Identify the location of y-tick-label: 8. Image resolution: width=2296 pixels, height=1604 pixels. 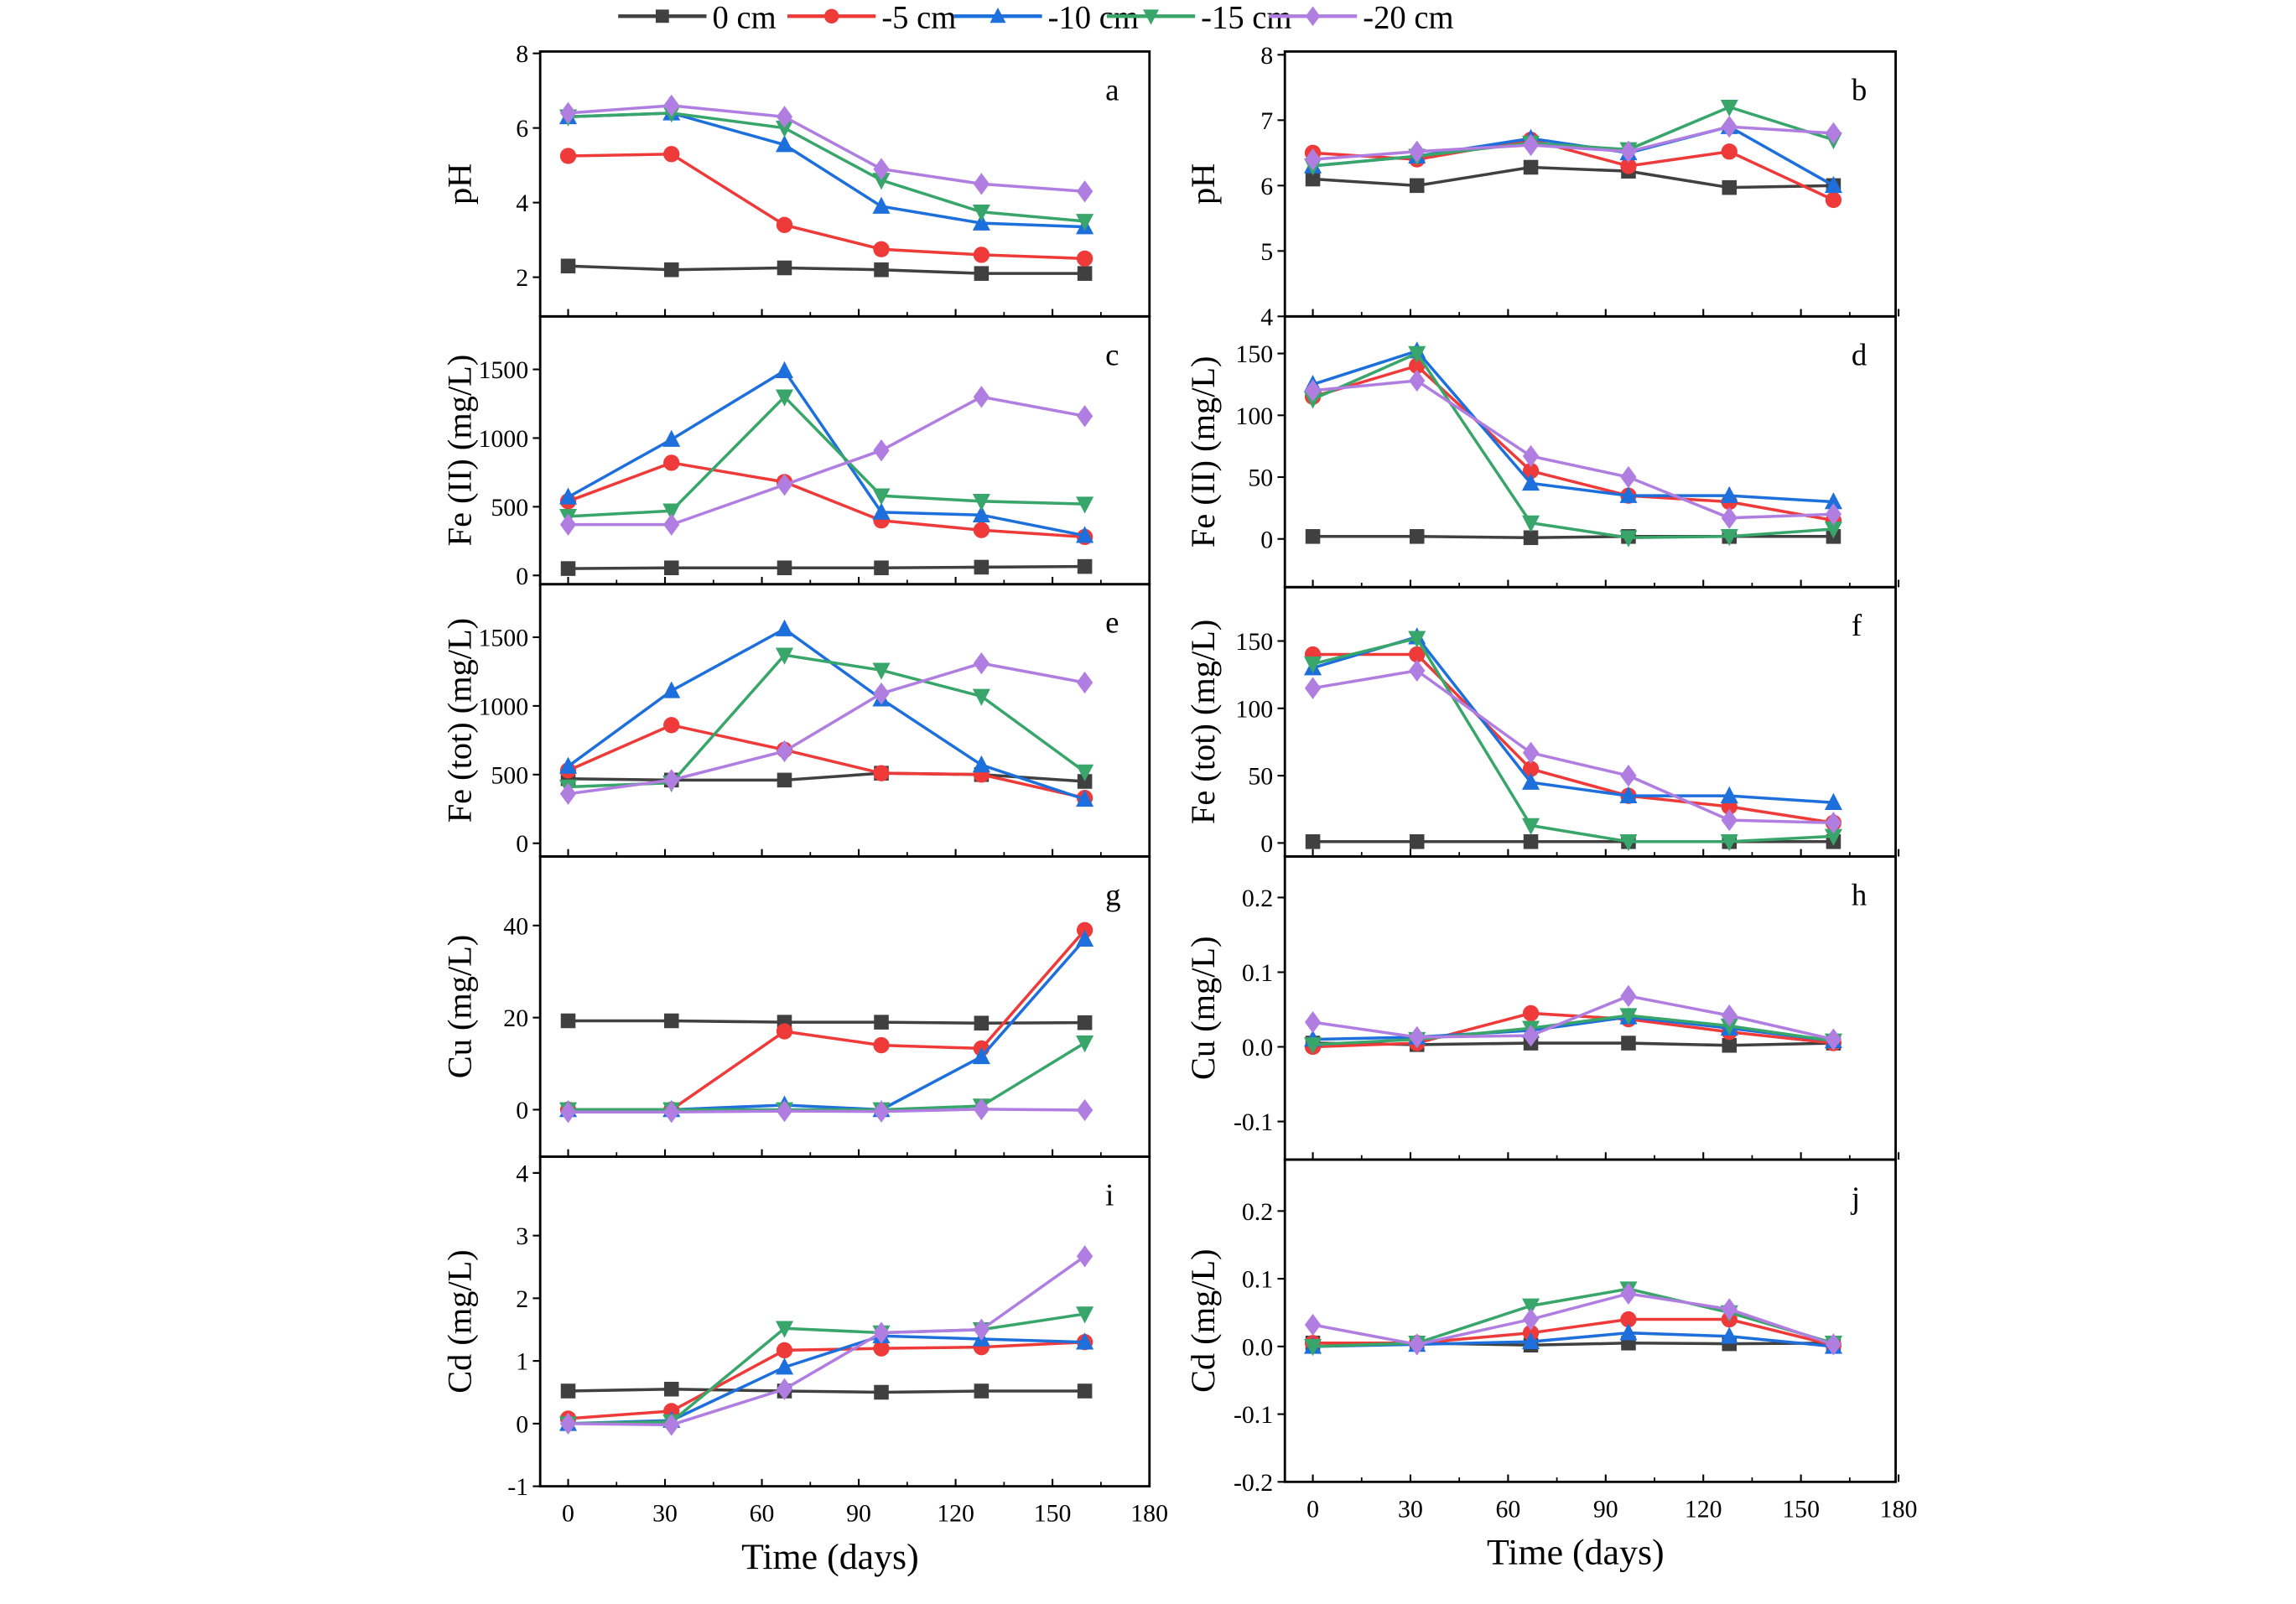
(1266, 56).